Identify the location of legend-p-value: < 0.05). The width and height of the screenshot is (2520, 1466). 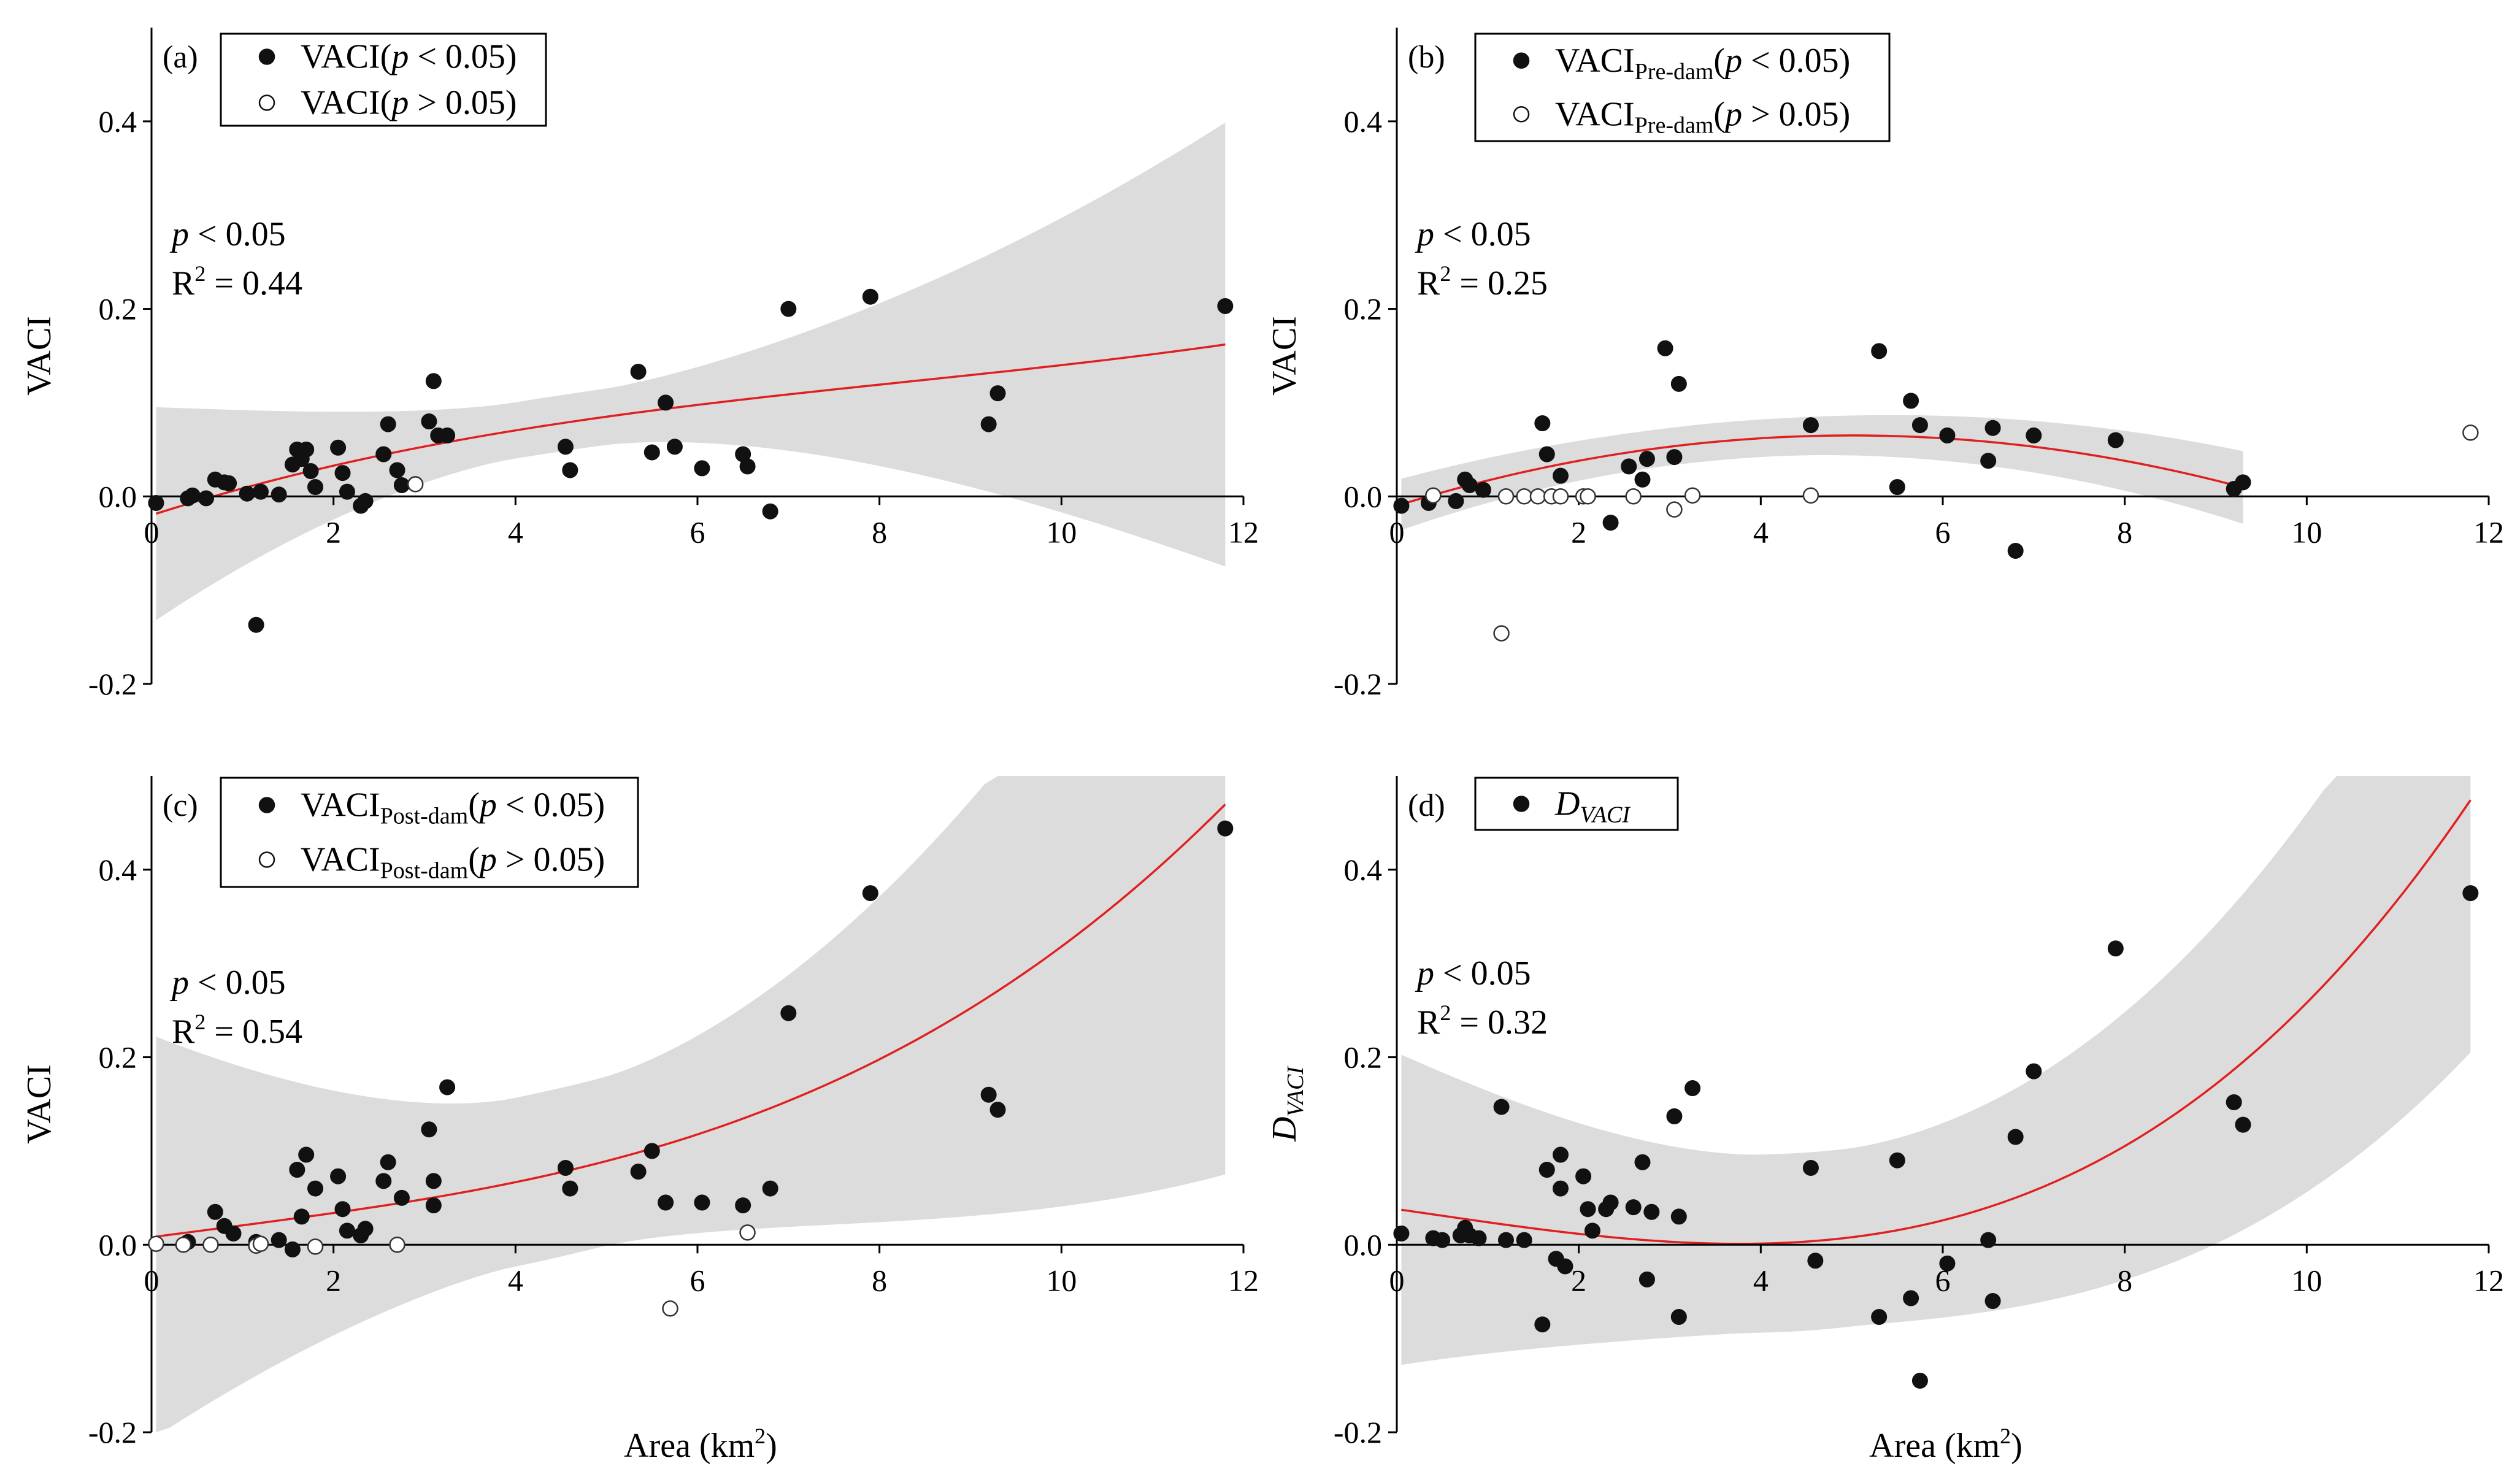
(551, 805).